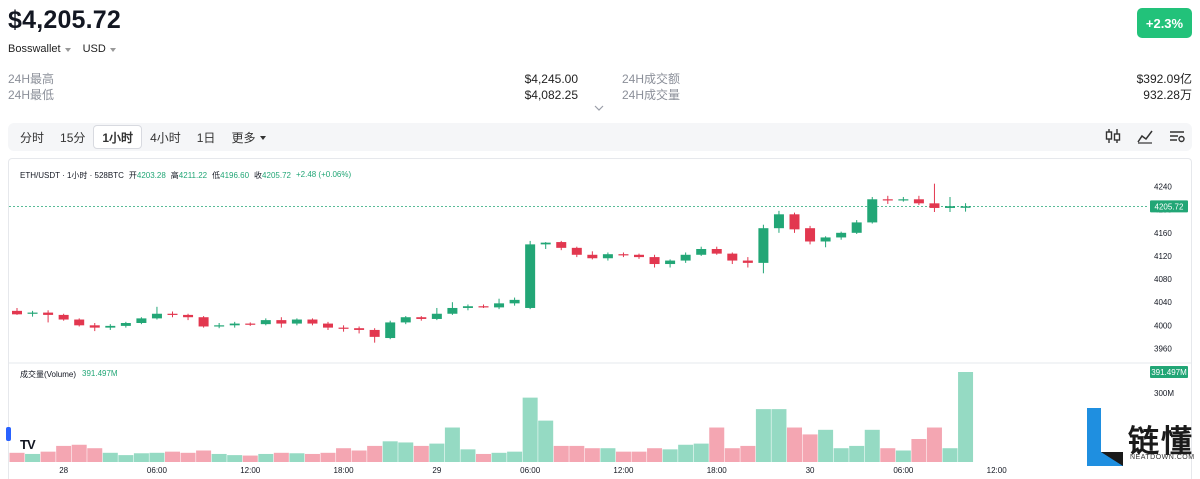  Describe the element at coordinates (276, 175) in the screenshot. I see `close-value-legend: 4205.72` at that location.